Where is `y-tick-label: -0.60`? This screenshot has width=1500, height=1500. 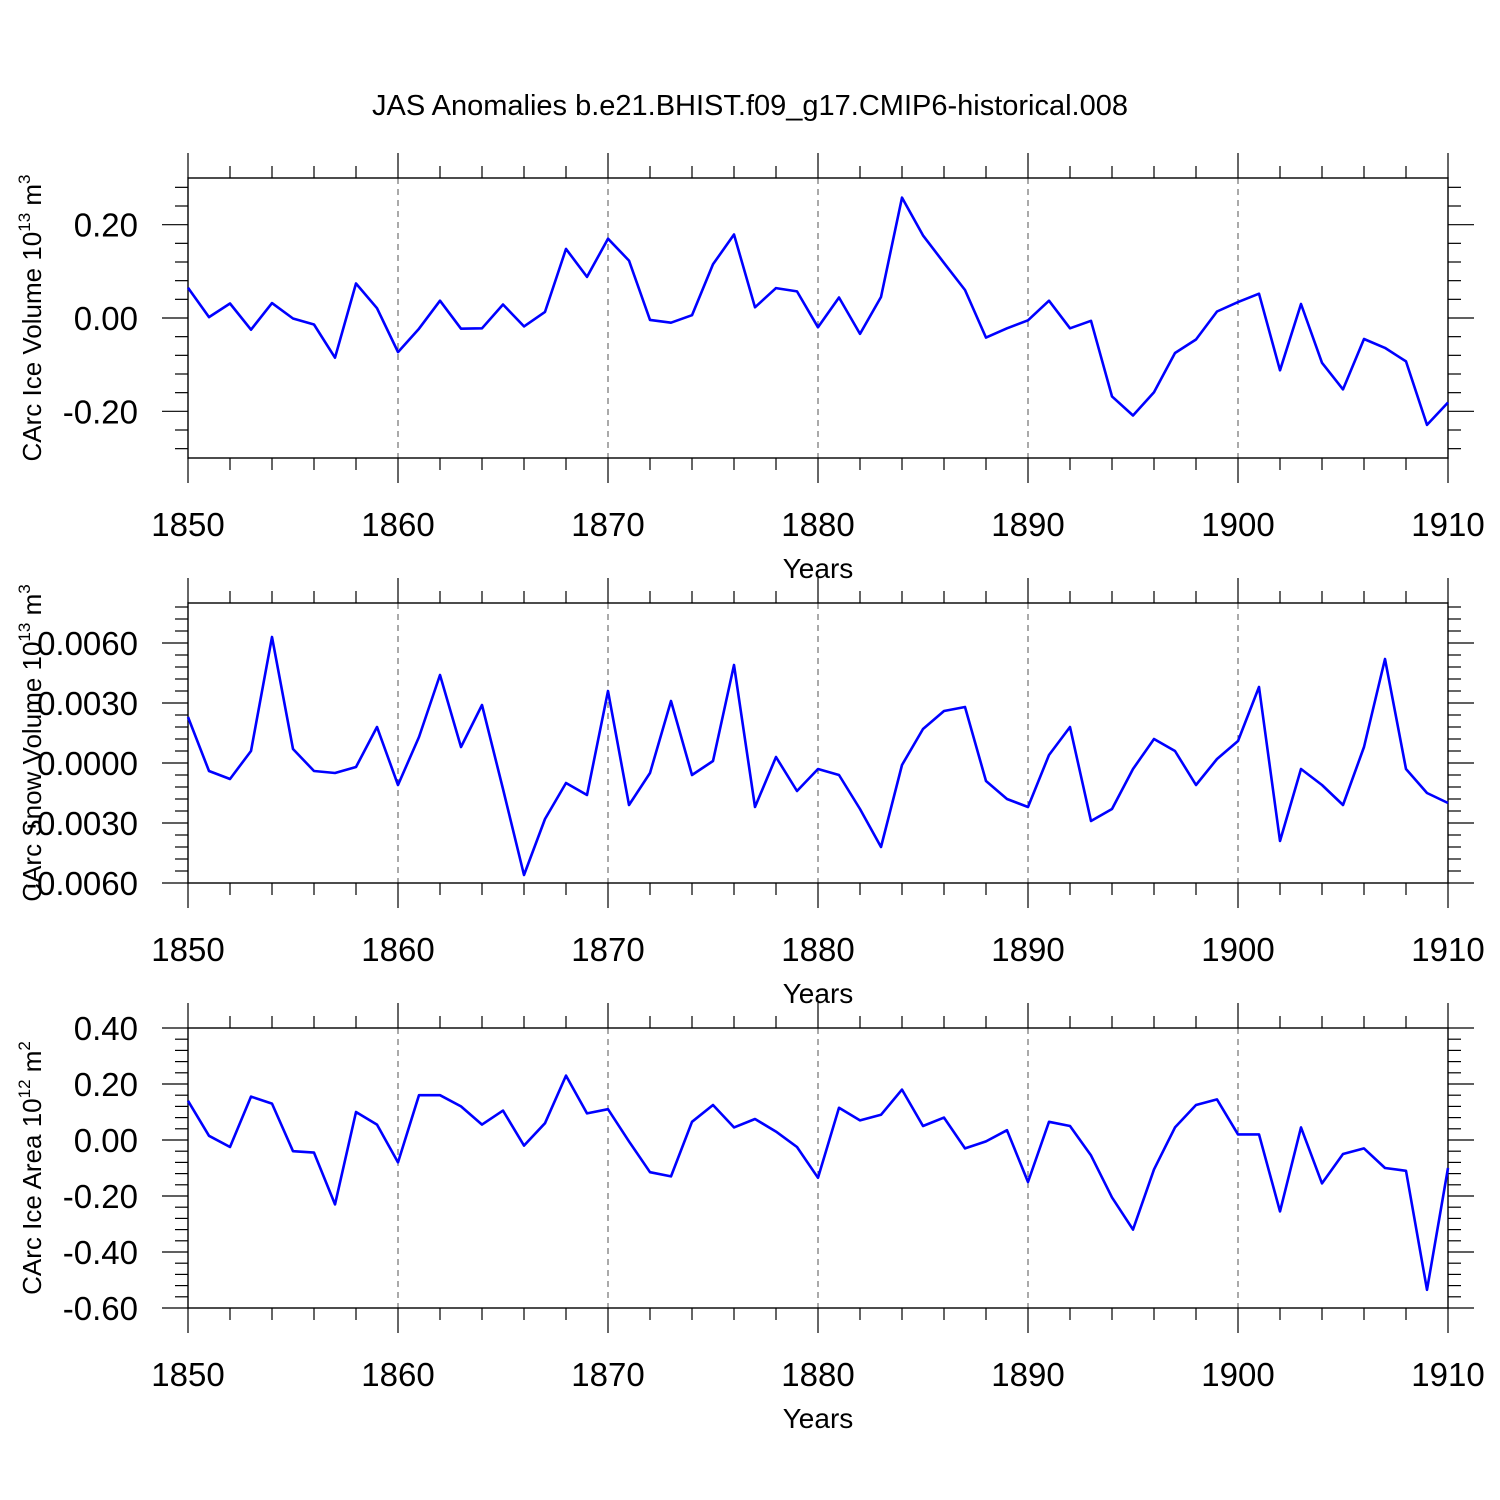 y-tick-label: -0.60 is located at coordinates (100, 1308).